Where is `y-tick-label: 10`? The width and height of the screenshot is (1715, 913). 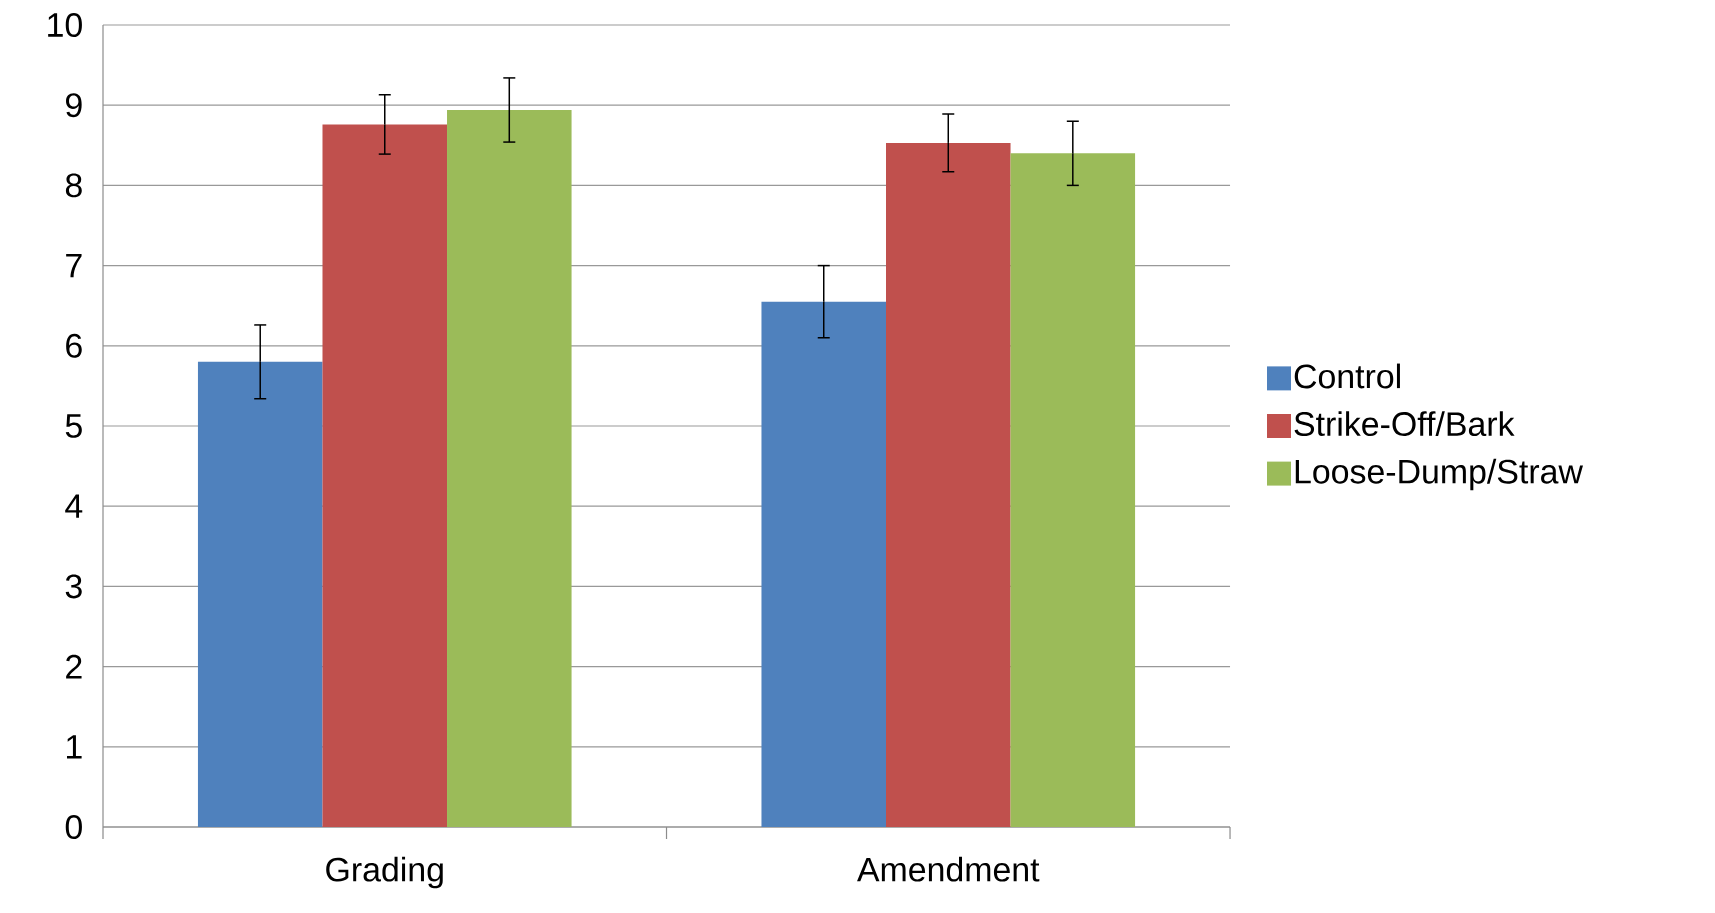 y-tick-label: 10 is located at coordinates (65, 24).